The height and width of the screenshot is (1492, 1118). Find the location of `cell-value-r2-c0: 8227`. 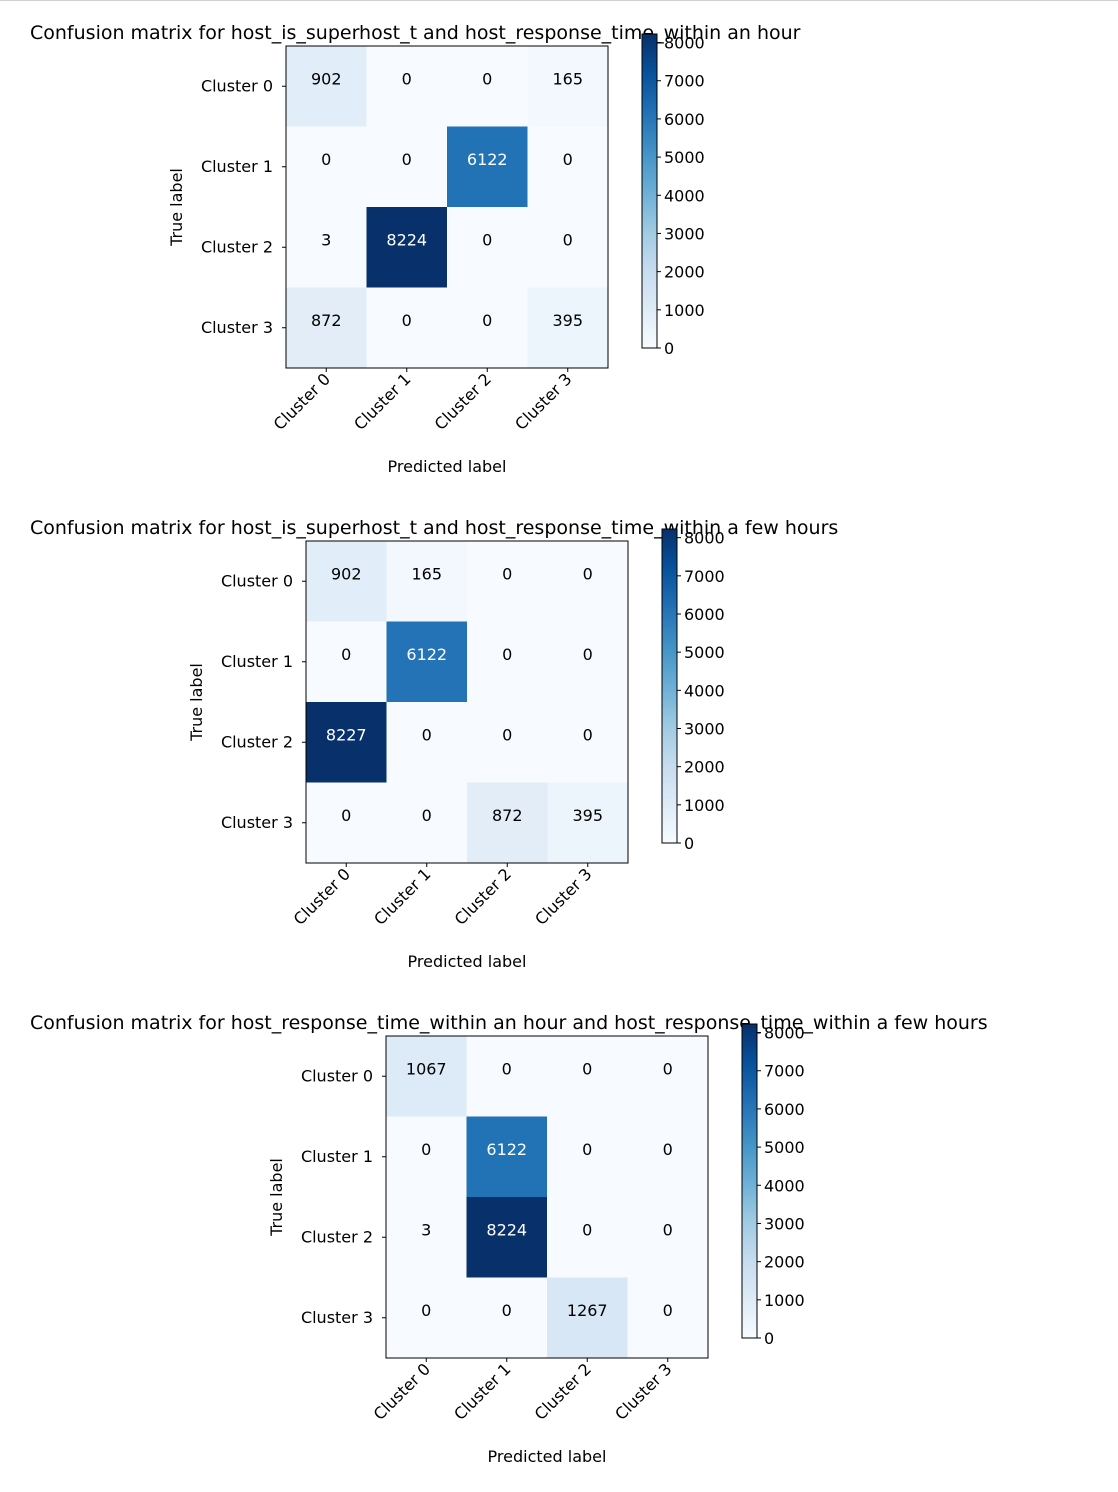

cell-value-r2-c0: 8227 is located at coordinates (346, 734).